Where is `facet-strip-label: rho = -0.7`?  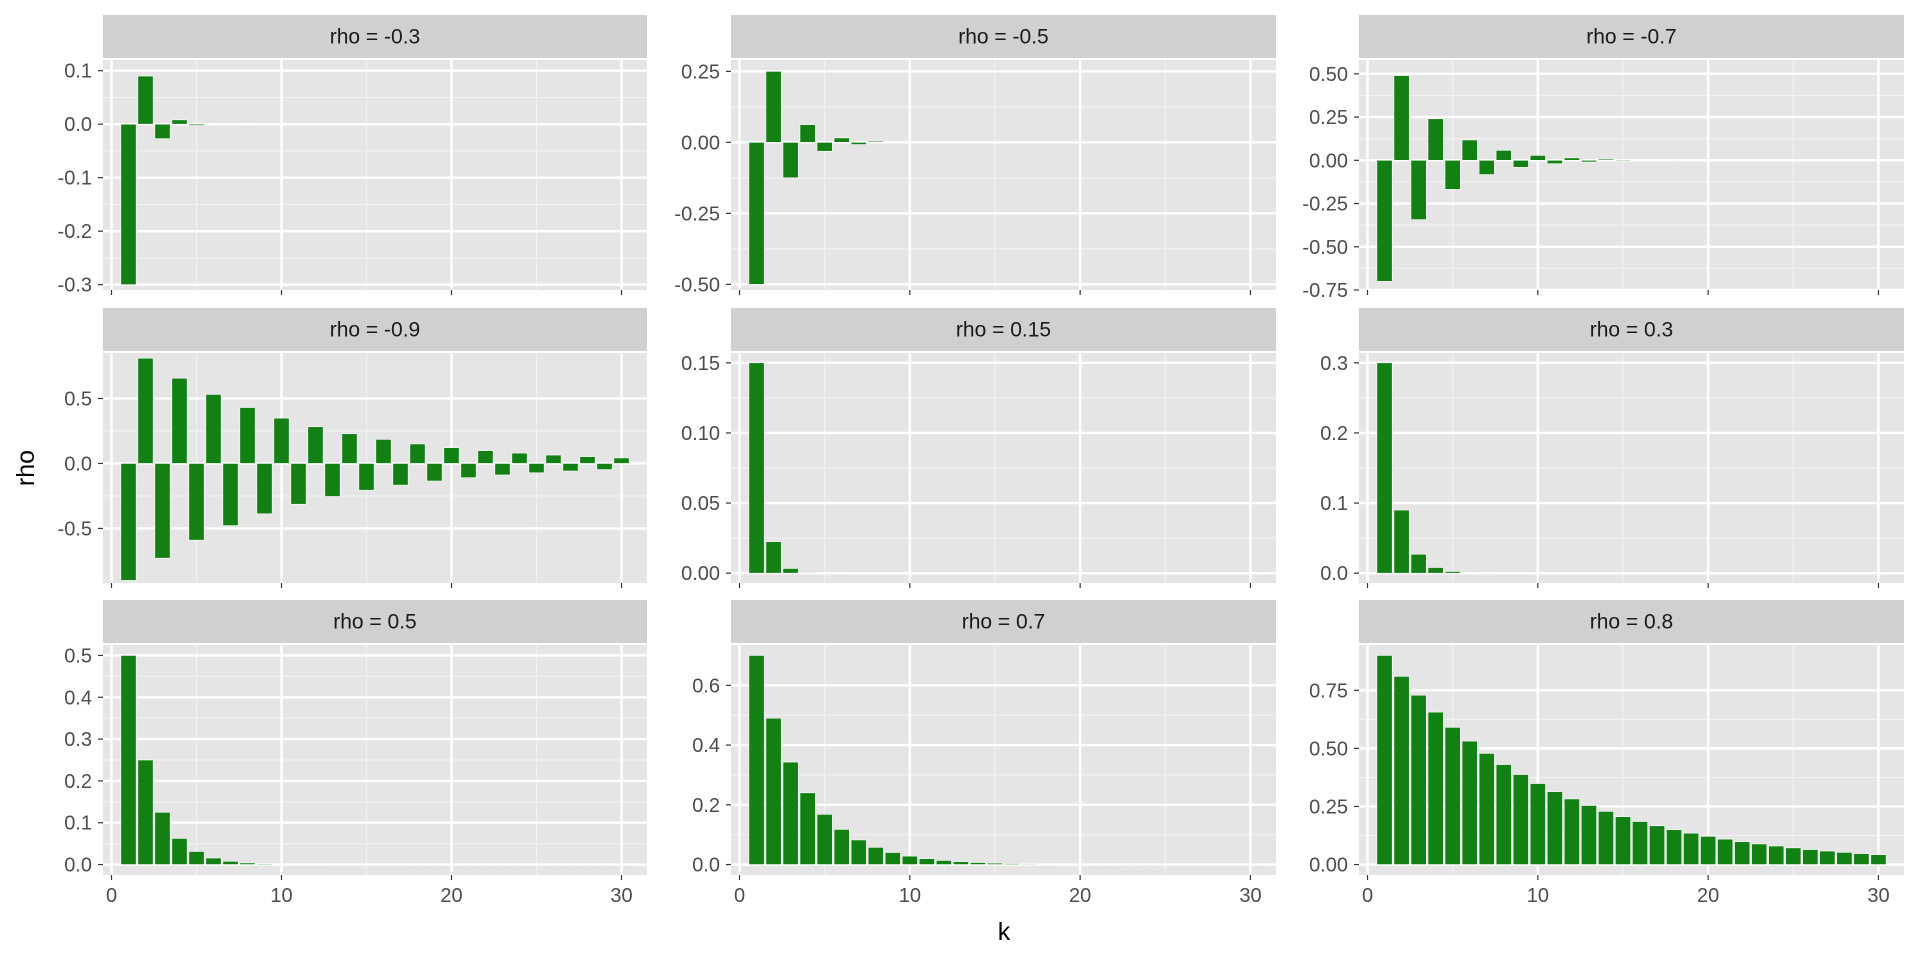 facet-strip-label: rho = -0.7 is located at coordinates (1631, 37).